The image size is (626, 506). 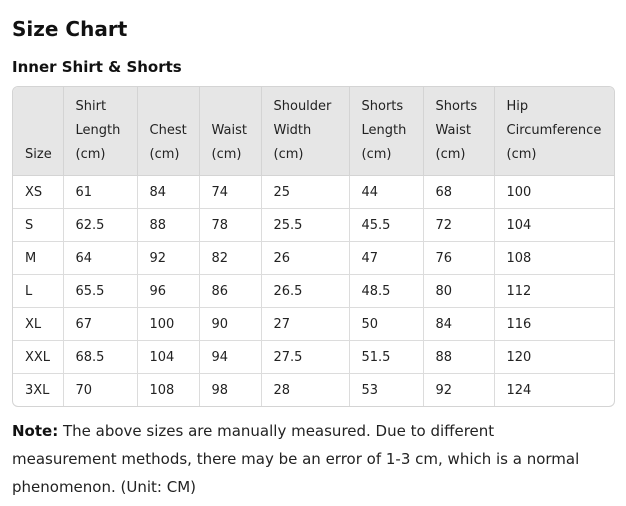 I want to click on table-cell: 74, so click(x=230, y=192).